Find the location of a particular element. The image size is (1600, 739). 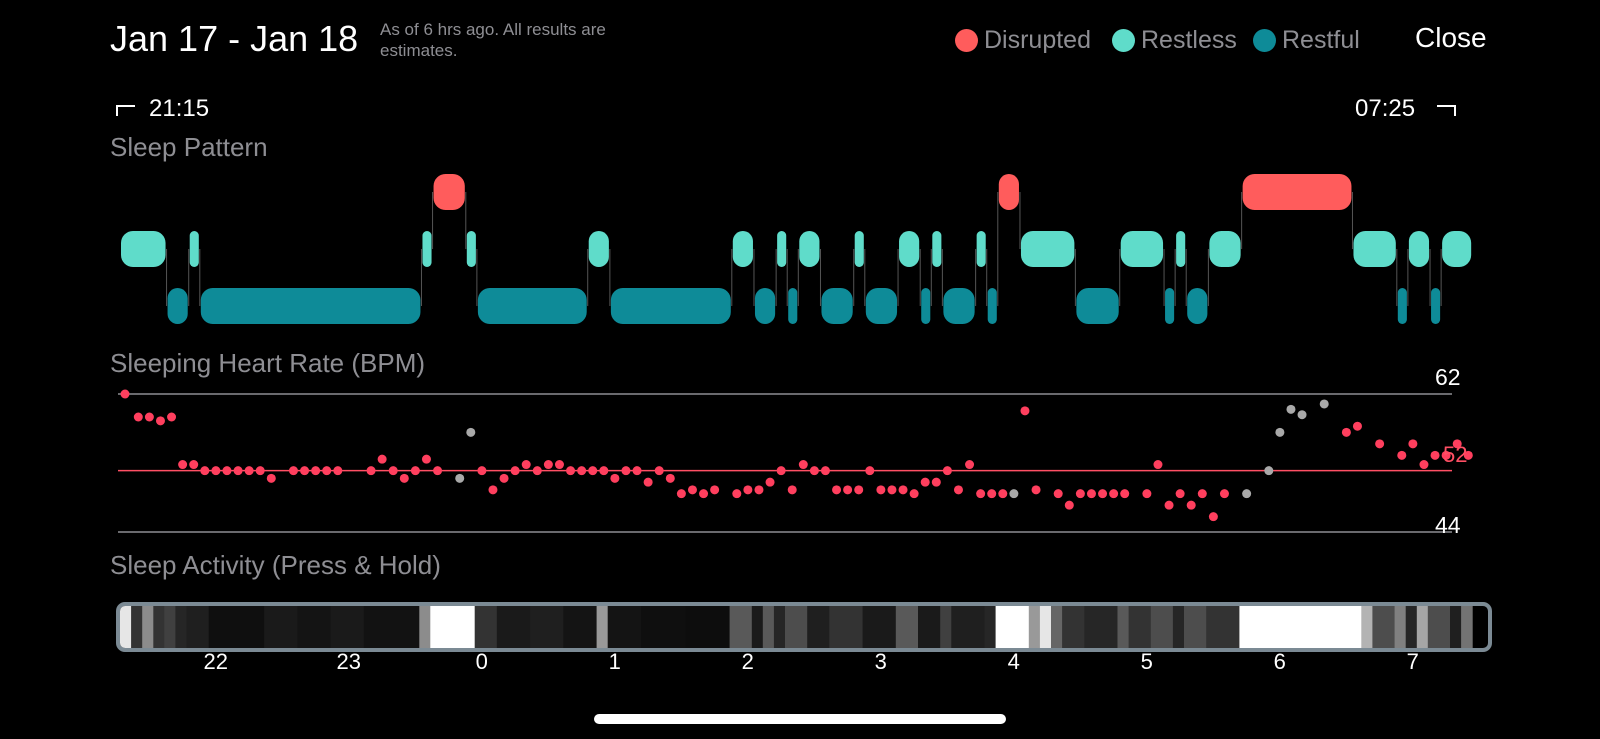

axis-label-1: 1 is located at coordinates (614, 661).